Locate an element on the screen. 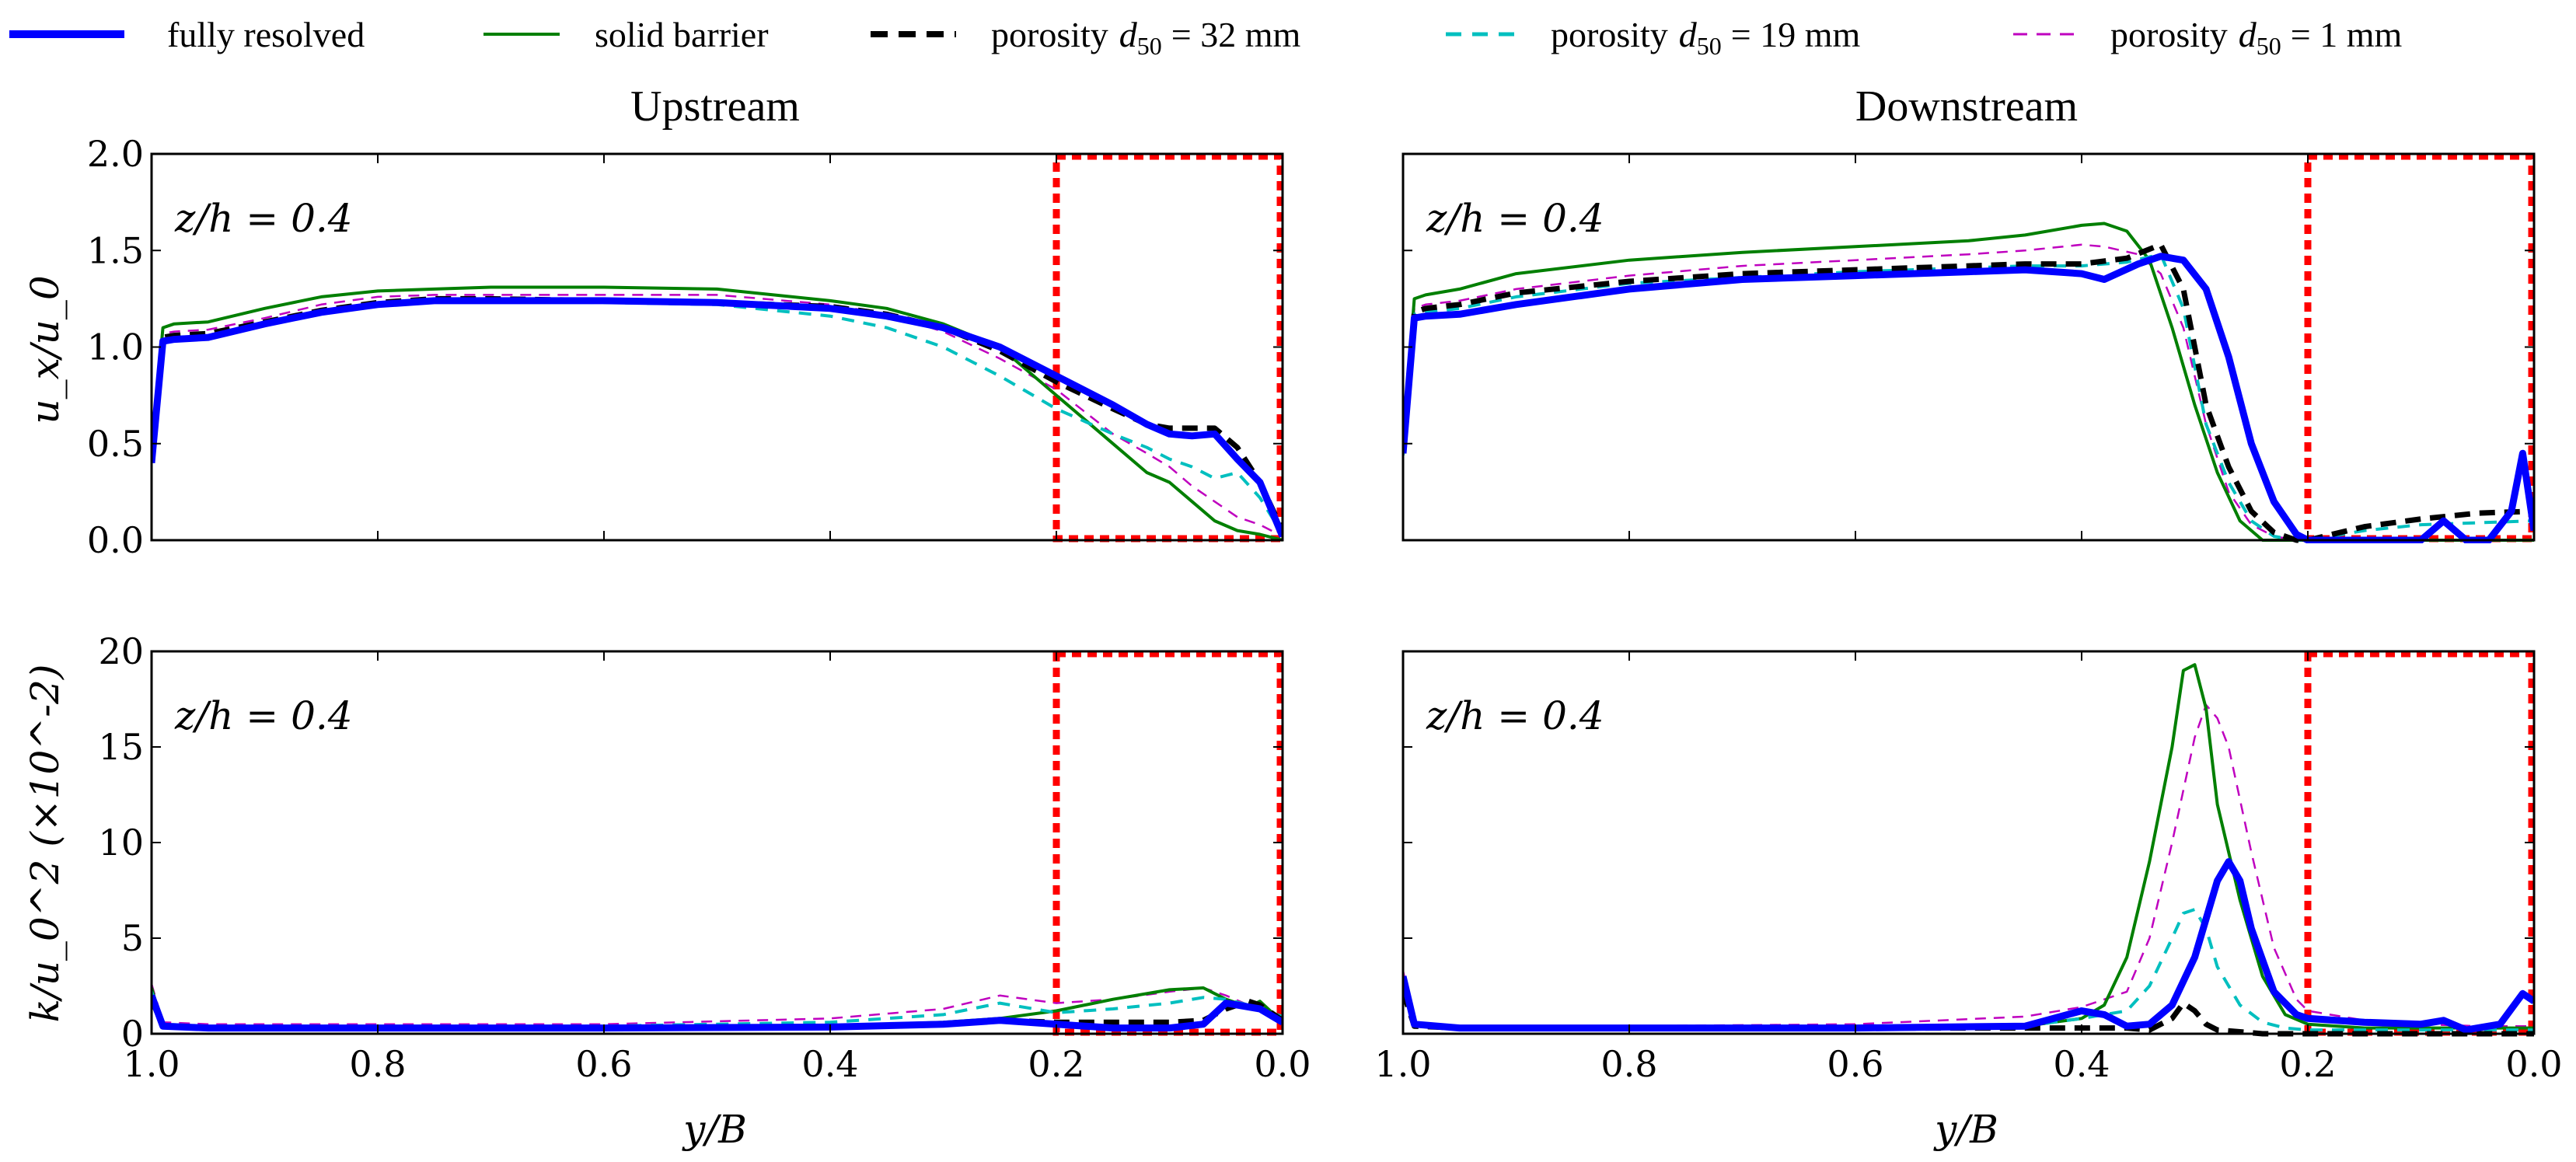  ylabel-velocity: u_x/u_0 is located at coordinates (46, 349).